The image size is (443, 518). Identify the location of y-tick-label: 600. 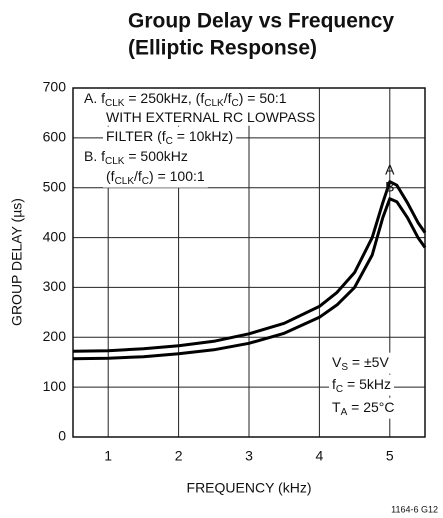
(55, 137).